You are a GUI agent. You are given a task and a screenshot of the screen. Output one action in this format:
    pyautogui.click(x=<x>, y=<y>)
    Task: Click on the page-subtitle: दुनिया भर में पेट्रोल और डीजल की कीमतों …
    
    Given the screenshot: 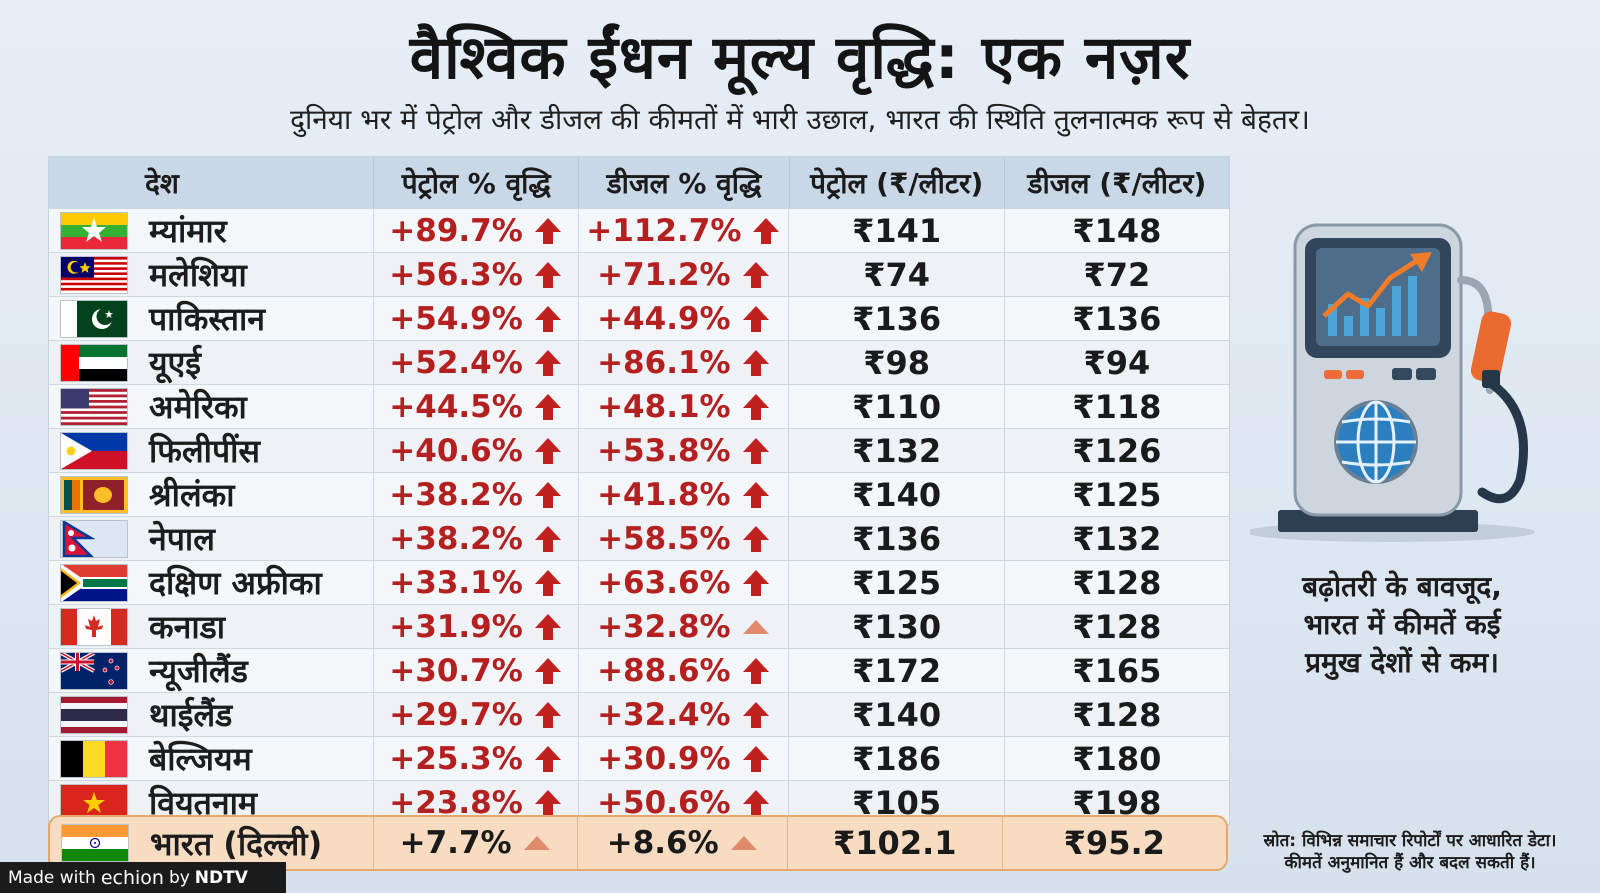 What is the action you would take?
    pyautogui.click(x=800, y=119)
    